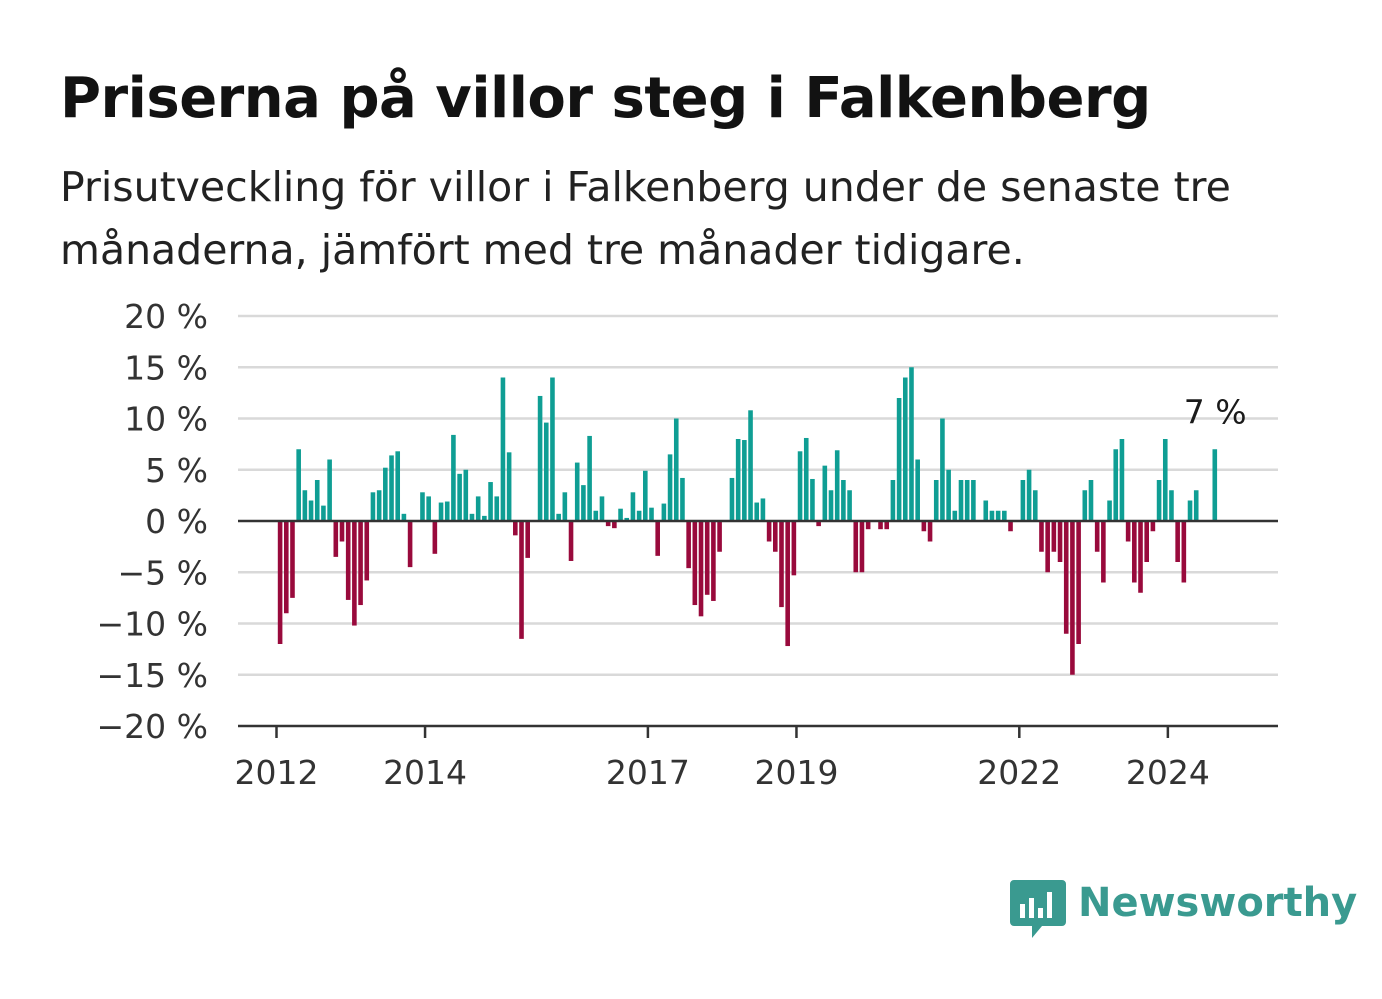 The height and width of the screenshot is (999, 1382). Describe the element at coordinates (1183, 909) in the screenshot. I see `newsworthy-logo: Newsworthy` at that location.